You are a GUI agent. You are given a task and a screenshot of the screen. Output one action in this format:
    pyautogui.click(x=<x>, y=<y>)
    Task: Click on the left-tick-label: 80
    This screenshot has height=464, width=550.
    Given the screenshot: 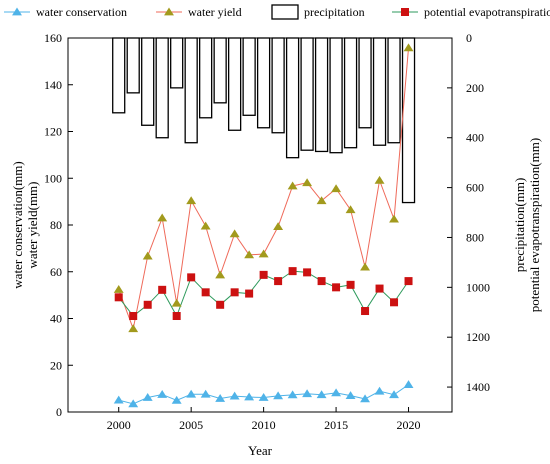 What is the action you would take?
    pyautogui.click(x=56, y=225)
    